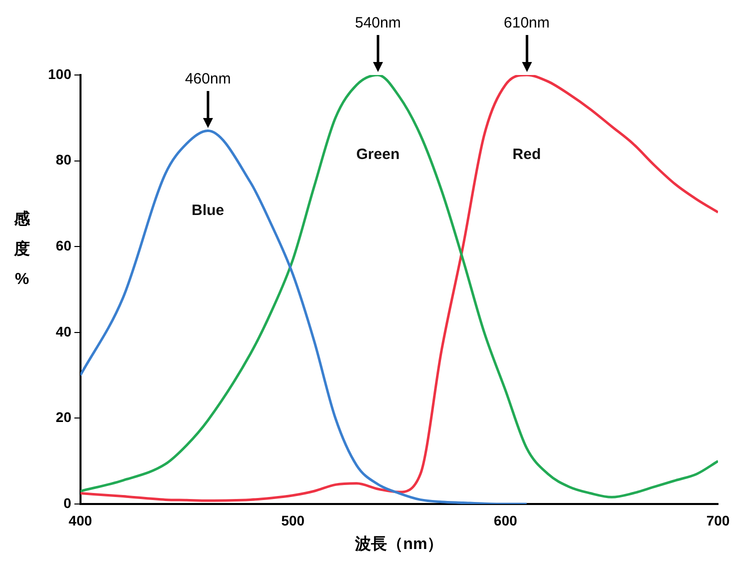  I want to click on x-tick-label: 600, so click(506, 520).